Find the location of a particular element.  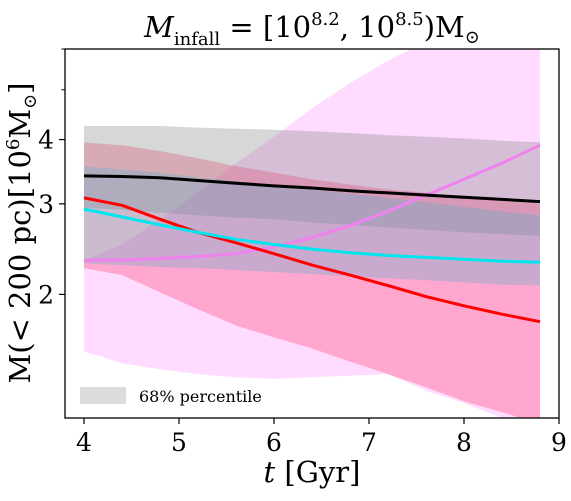

y-tick-label: 4 is located at coordinates (46, 140).